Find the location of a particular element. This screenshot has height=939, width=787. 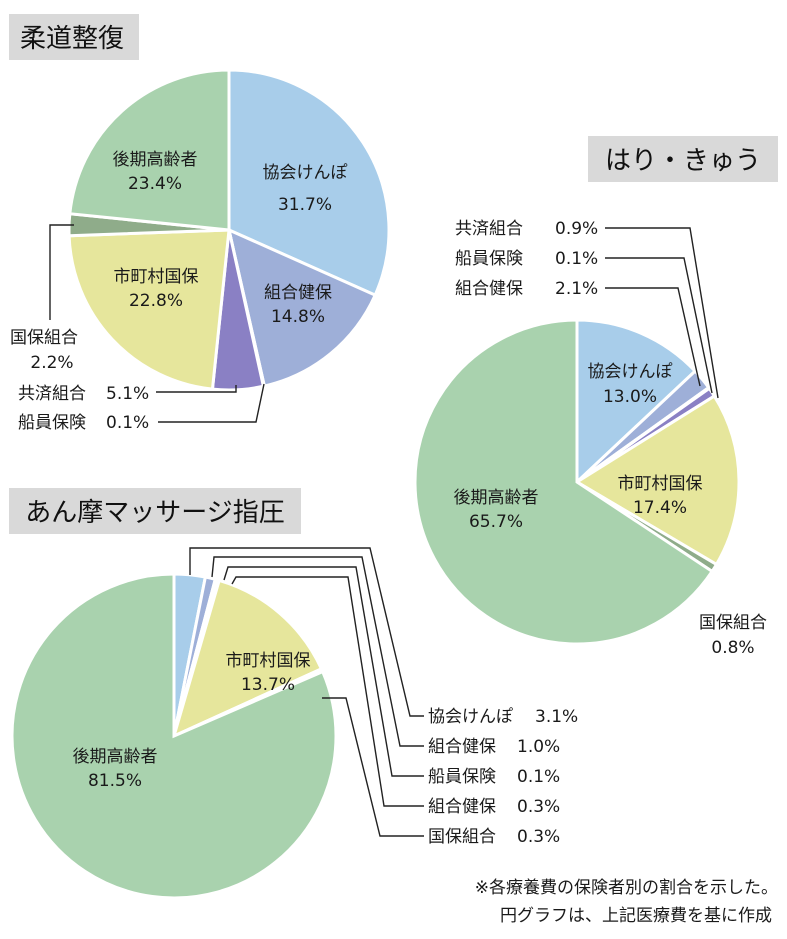

hari-slice-shichoson is located at coordinates (657, 480).